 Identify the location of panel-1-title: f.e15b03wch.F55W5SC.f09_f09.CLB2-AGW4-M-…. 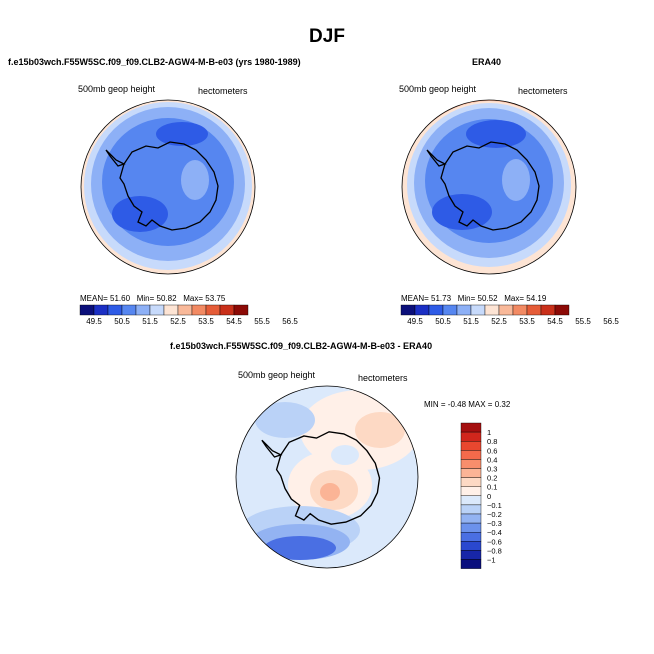
(154, 62).